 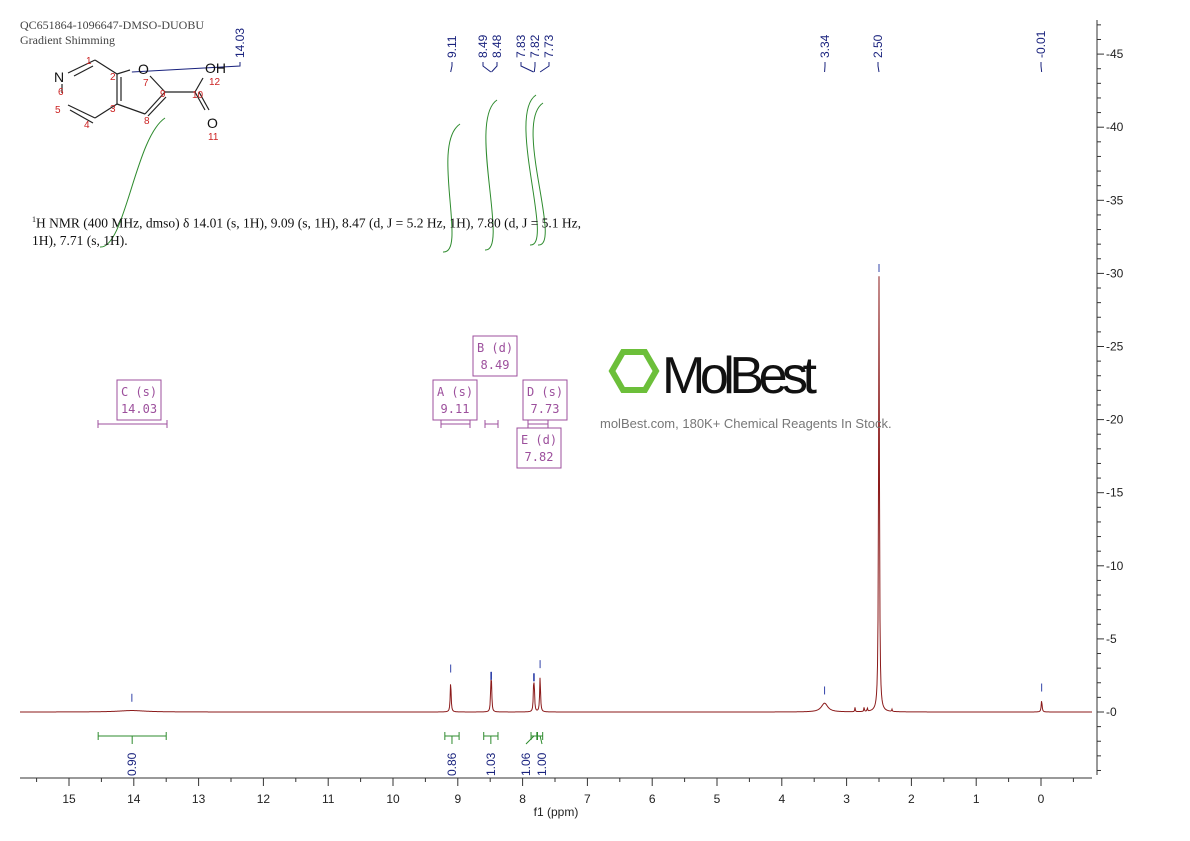 What do you see at coordinates (781, 799) in the screenshot?
I see `x-tick-label: 4` at bounding box center [781, 799].